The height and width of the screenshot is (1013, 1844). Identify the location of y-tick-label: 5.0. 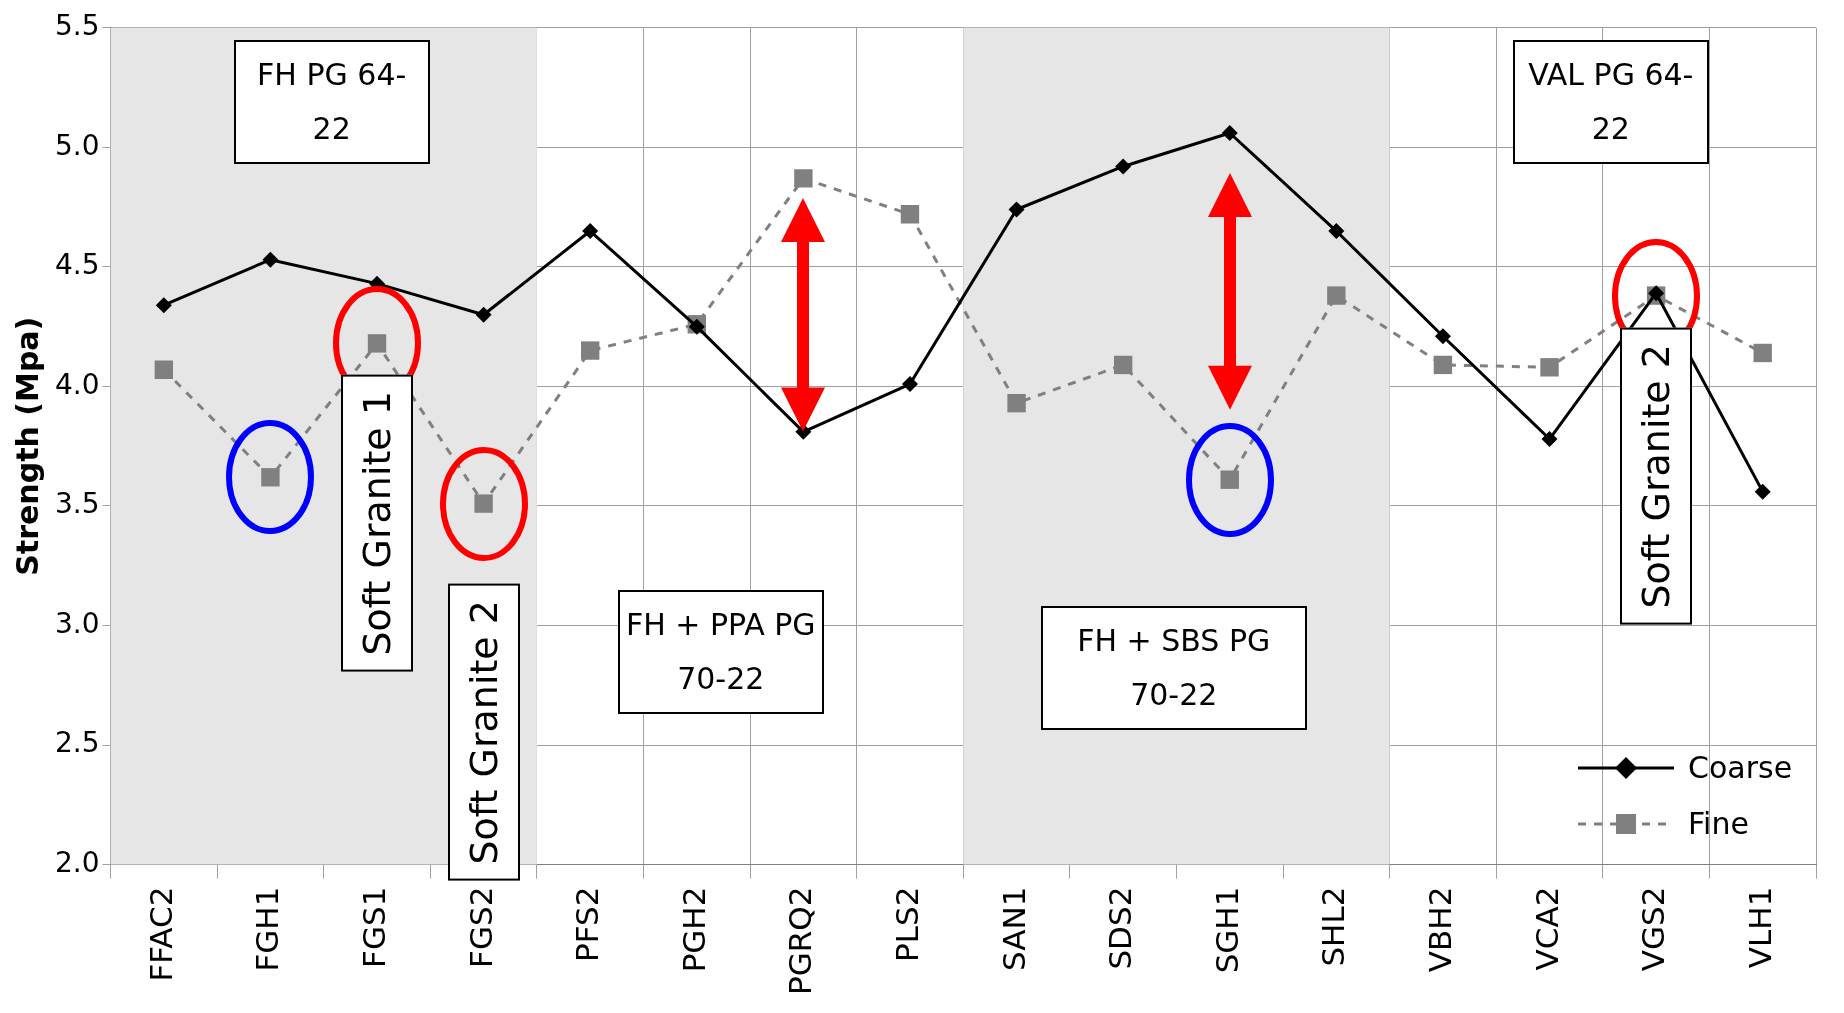
(77, 145).